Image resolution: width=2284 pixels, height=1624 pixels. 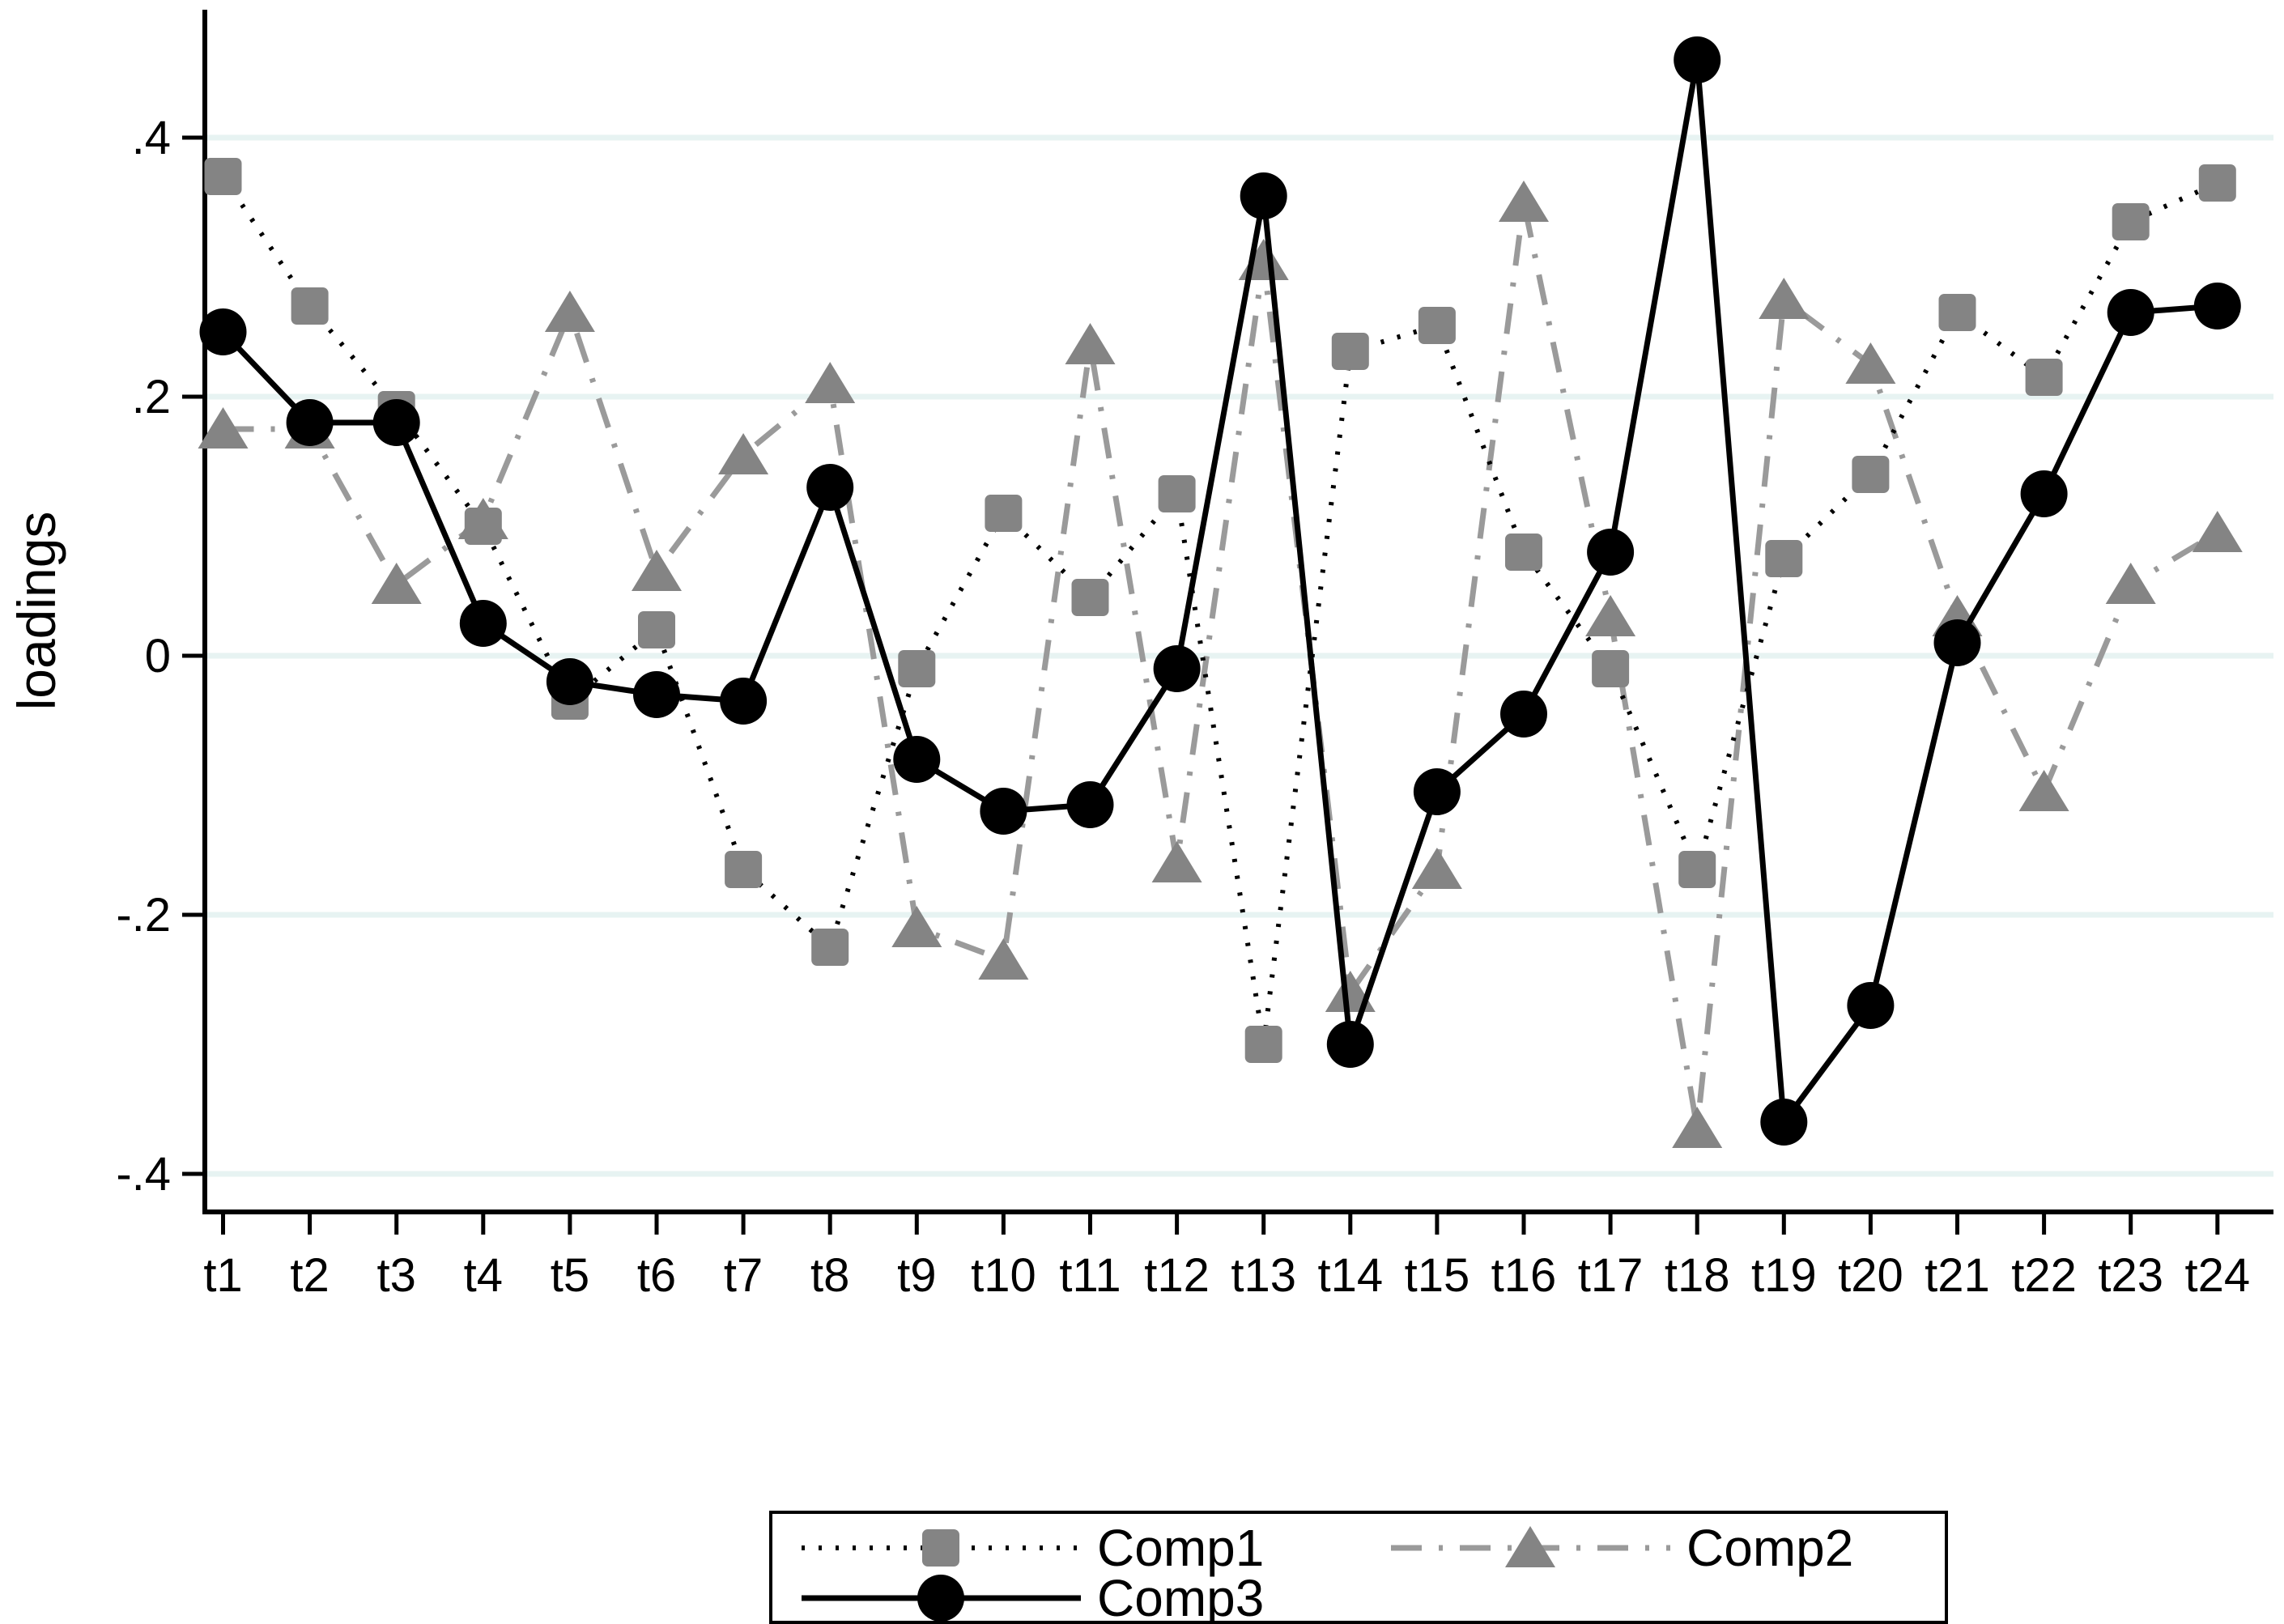 I want to click on x-tick-label: t22, so click(x=2044, y=1275).